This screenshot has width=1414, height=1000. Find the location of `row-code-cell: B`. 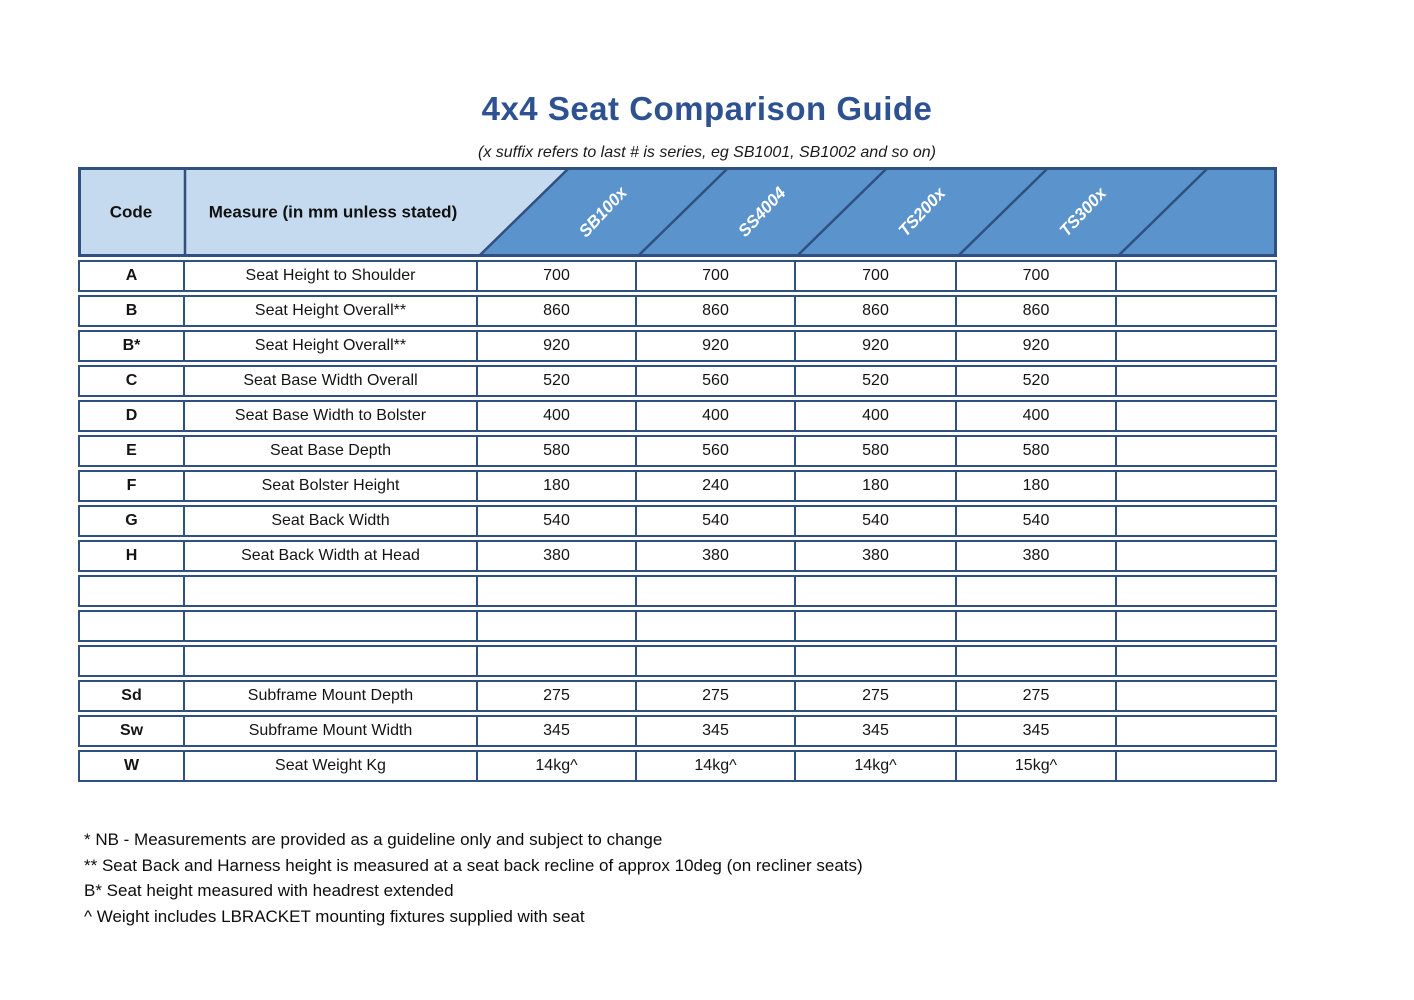

row-code-cell: B is located at coordinates (131, 311).